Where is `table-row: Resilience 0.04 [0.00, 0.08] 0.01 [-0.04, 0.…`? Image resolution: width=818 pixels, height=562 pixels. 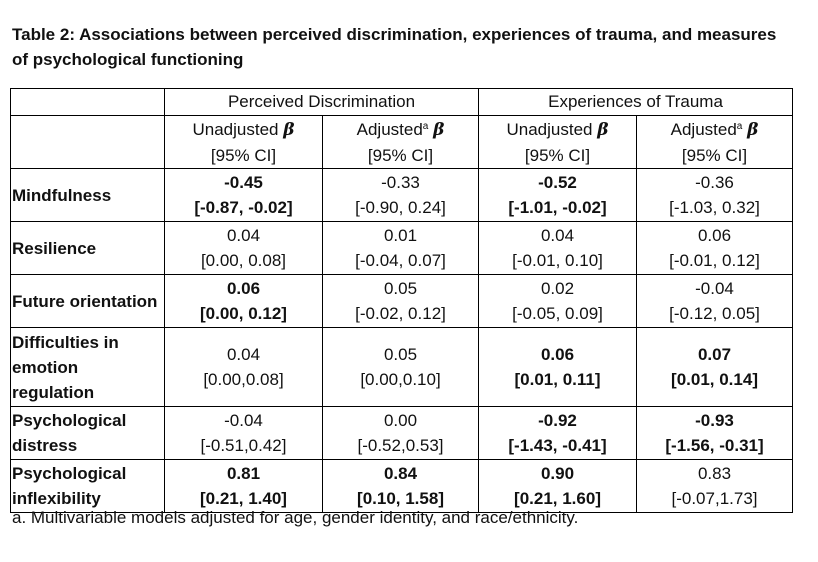 table-row: Resilience 0.04 [0.00, 0.08] 0.01 [-0.04, 0.… is located at coordinates (402, 248).